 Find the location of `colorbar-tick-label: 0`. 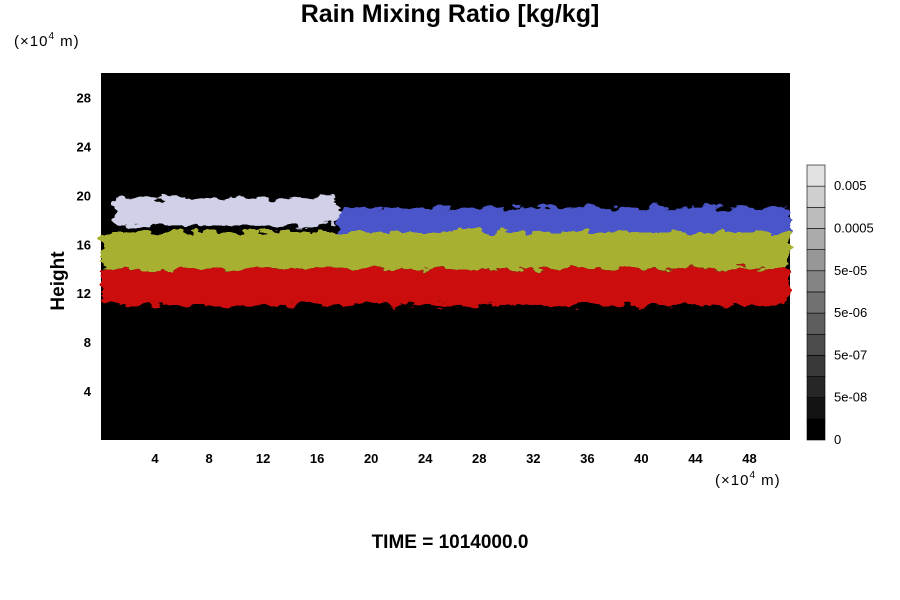

colorbar-tick-label: 0 is located at coordinates (837, 439).